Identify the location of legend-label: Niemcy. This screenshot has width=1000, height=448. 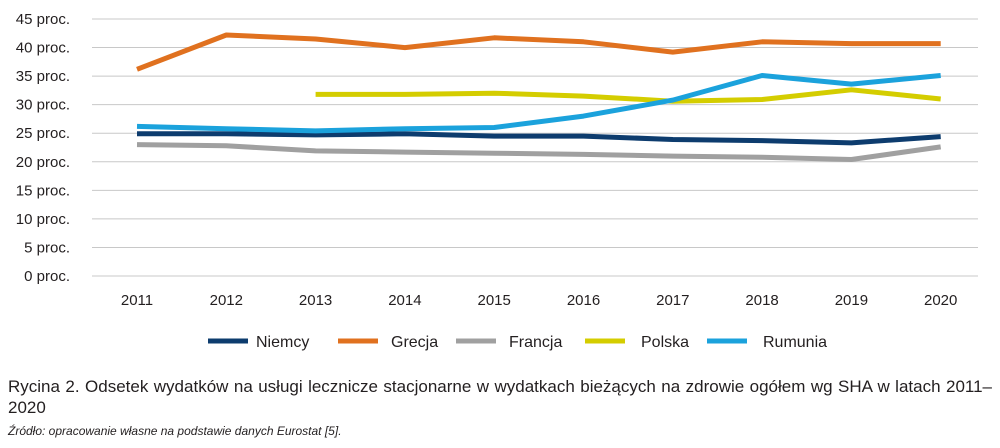
(282, 342).